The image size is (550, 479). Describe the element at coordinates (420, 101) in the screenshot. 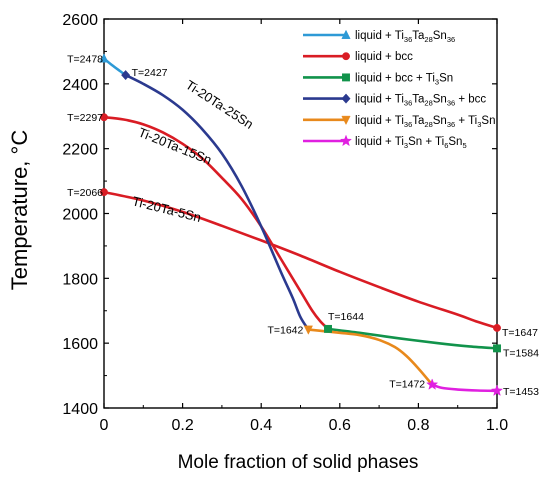

I see `legend-label: liquid + Ti36Ta28Sn36 + bcc` at that location.